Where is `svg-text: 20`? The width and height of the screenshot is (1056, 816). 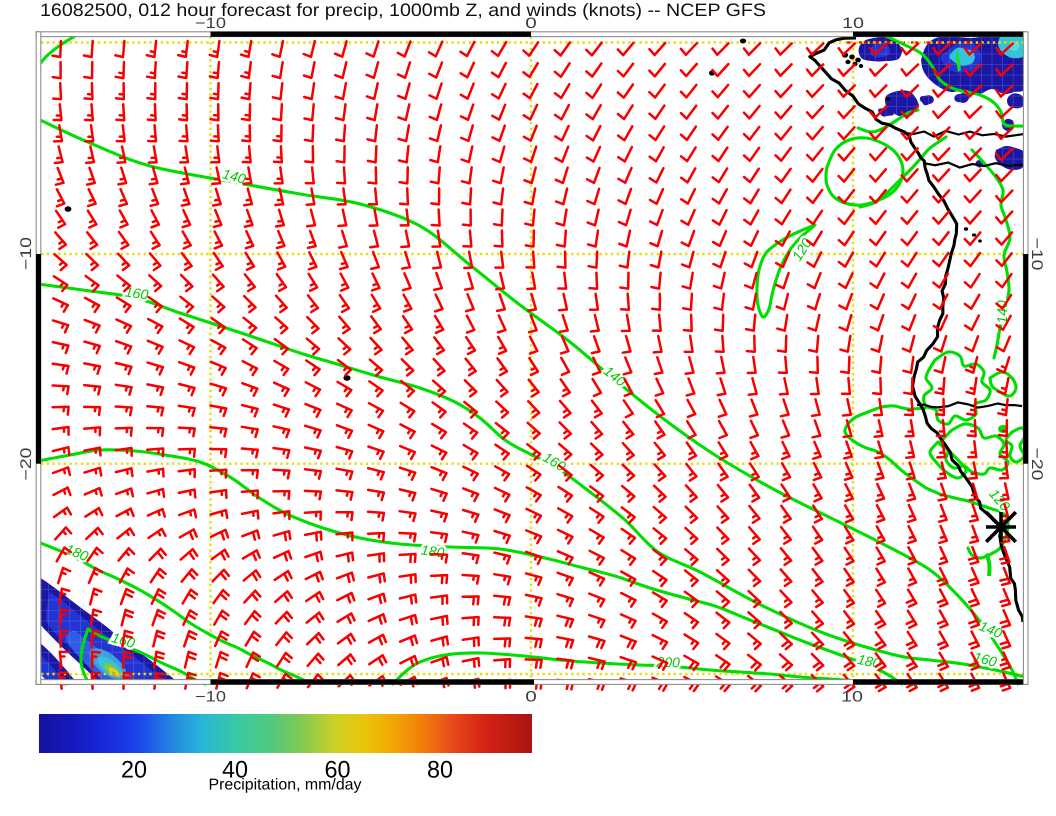
svg-text: 20 is located at coordinates (134, 770).